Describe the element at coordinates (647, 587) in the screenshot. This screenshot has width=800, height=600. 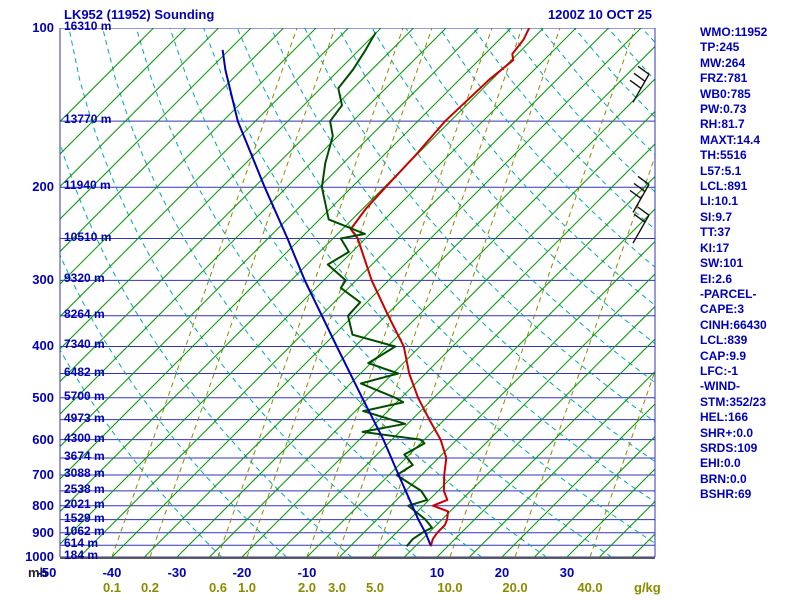
I see `mixing-unit-label: g/kg` at that location.